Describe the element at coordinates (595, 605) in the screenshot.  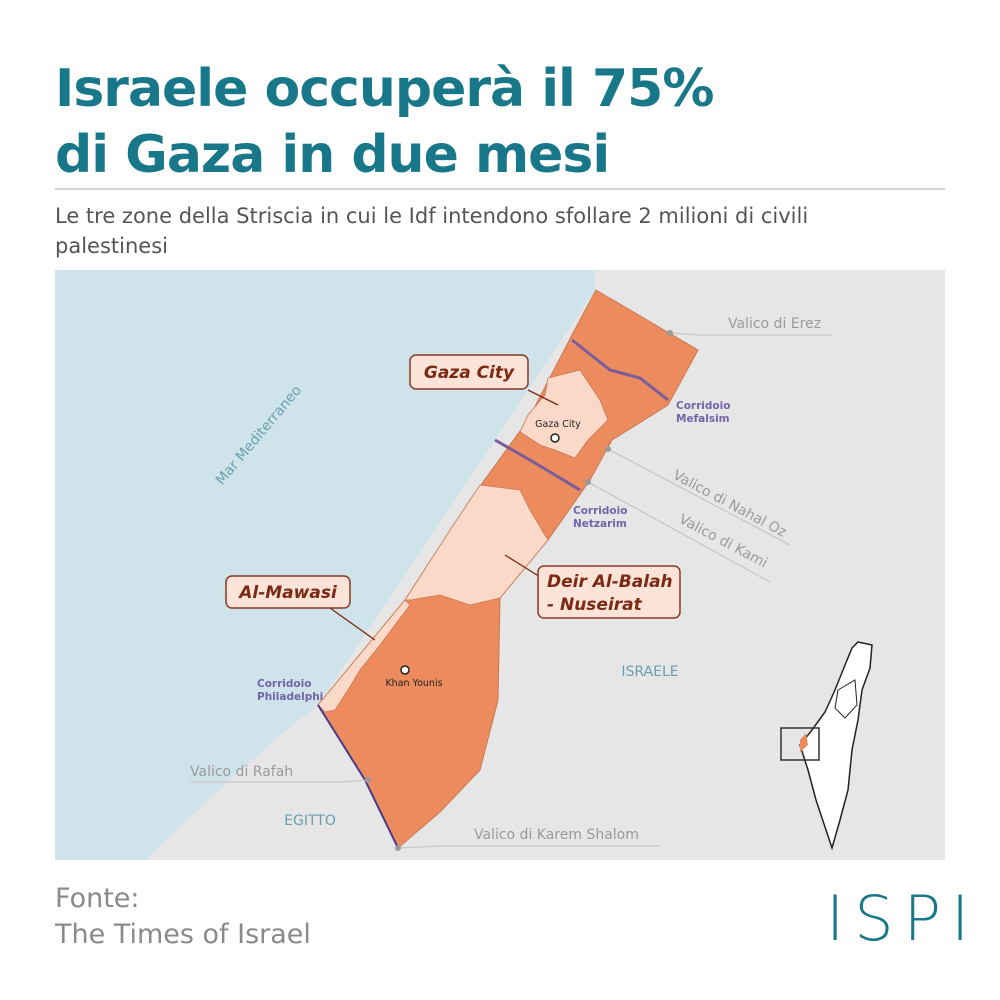
I see `zone-label: - Nuseirat` at that location.